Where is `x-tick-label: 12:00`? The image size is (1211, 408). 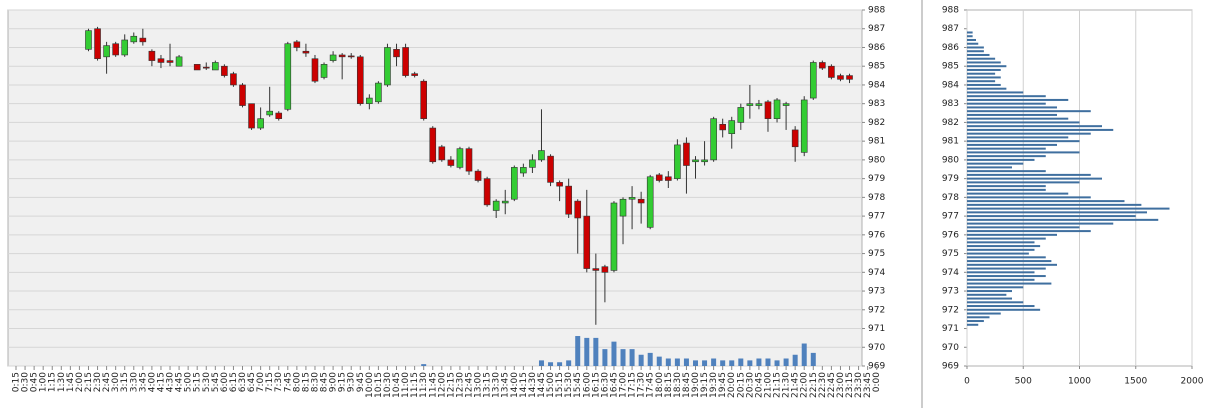
x-tick-label: 12:00 is located at coordinates (442, 385).